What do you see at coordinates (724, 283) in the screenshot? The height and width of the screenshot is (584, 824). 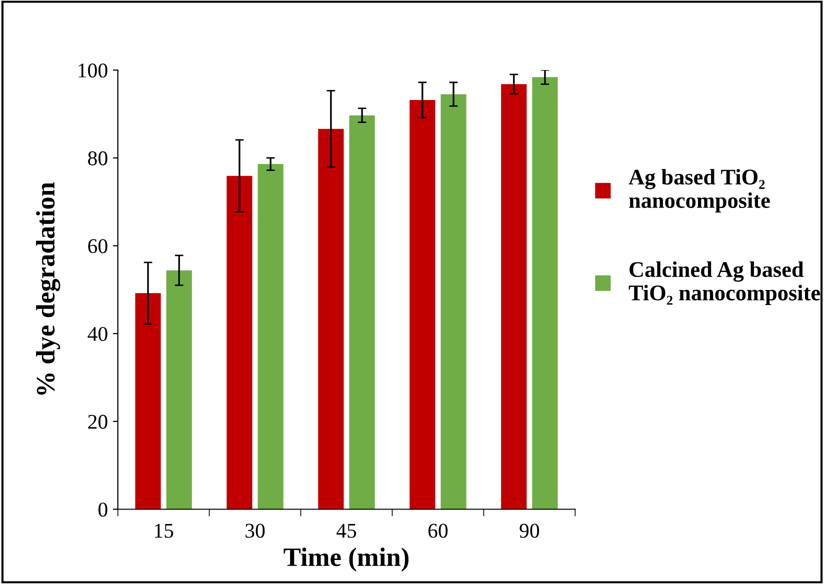 I see `legend-label: Calcined Ag based TiO₂ nanocomposite` at bounding box center [724, 283].